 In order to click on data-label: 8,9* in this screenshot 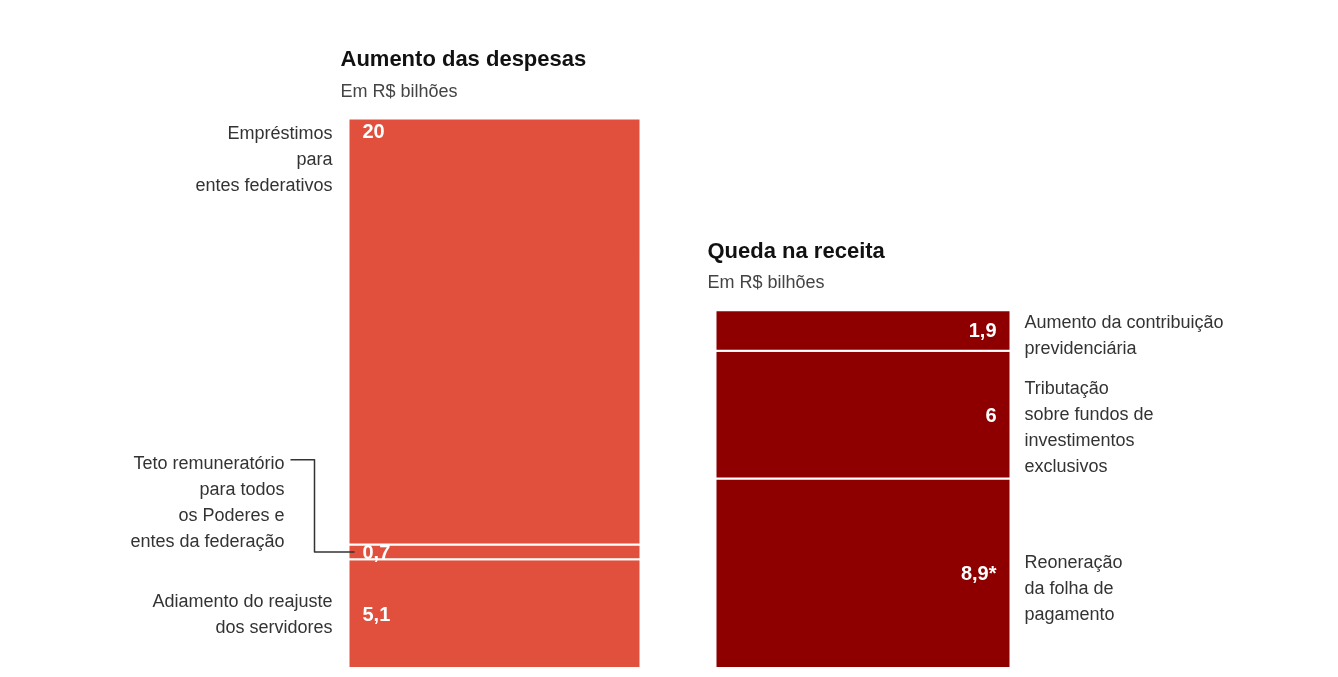, I will do `click(978, 573)`.